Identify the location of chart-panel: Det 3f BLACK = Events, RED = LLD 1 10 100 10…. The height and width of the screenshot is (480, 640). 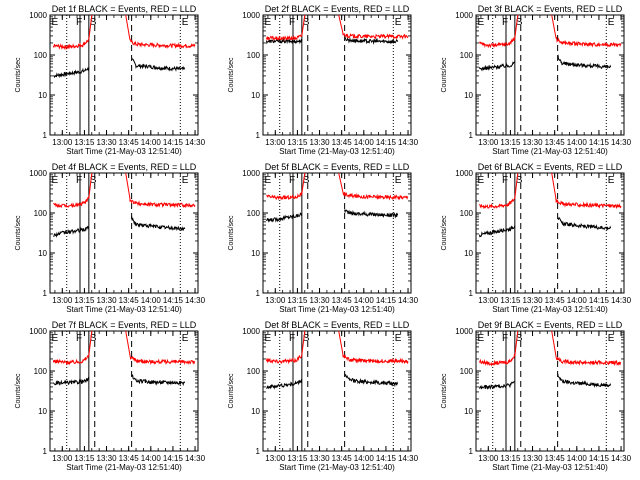
(536, 80).